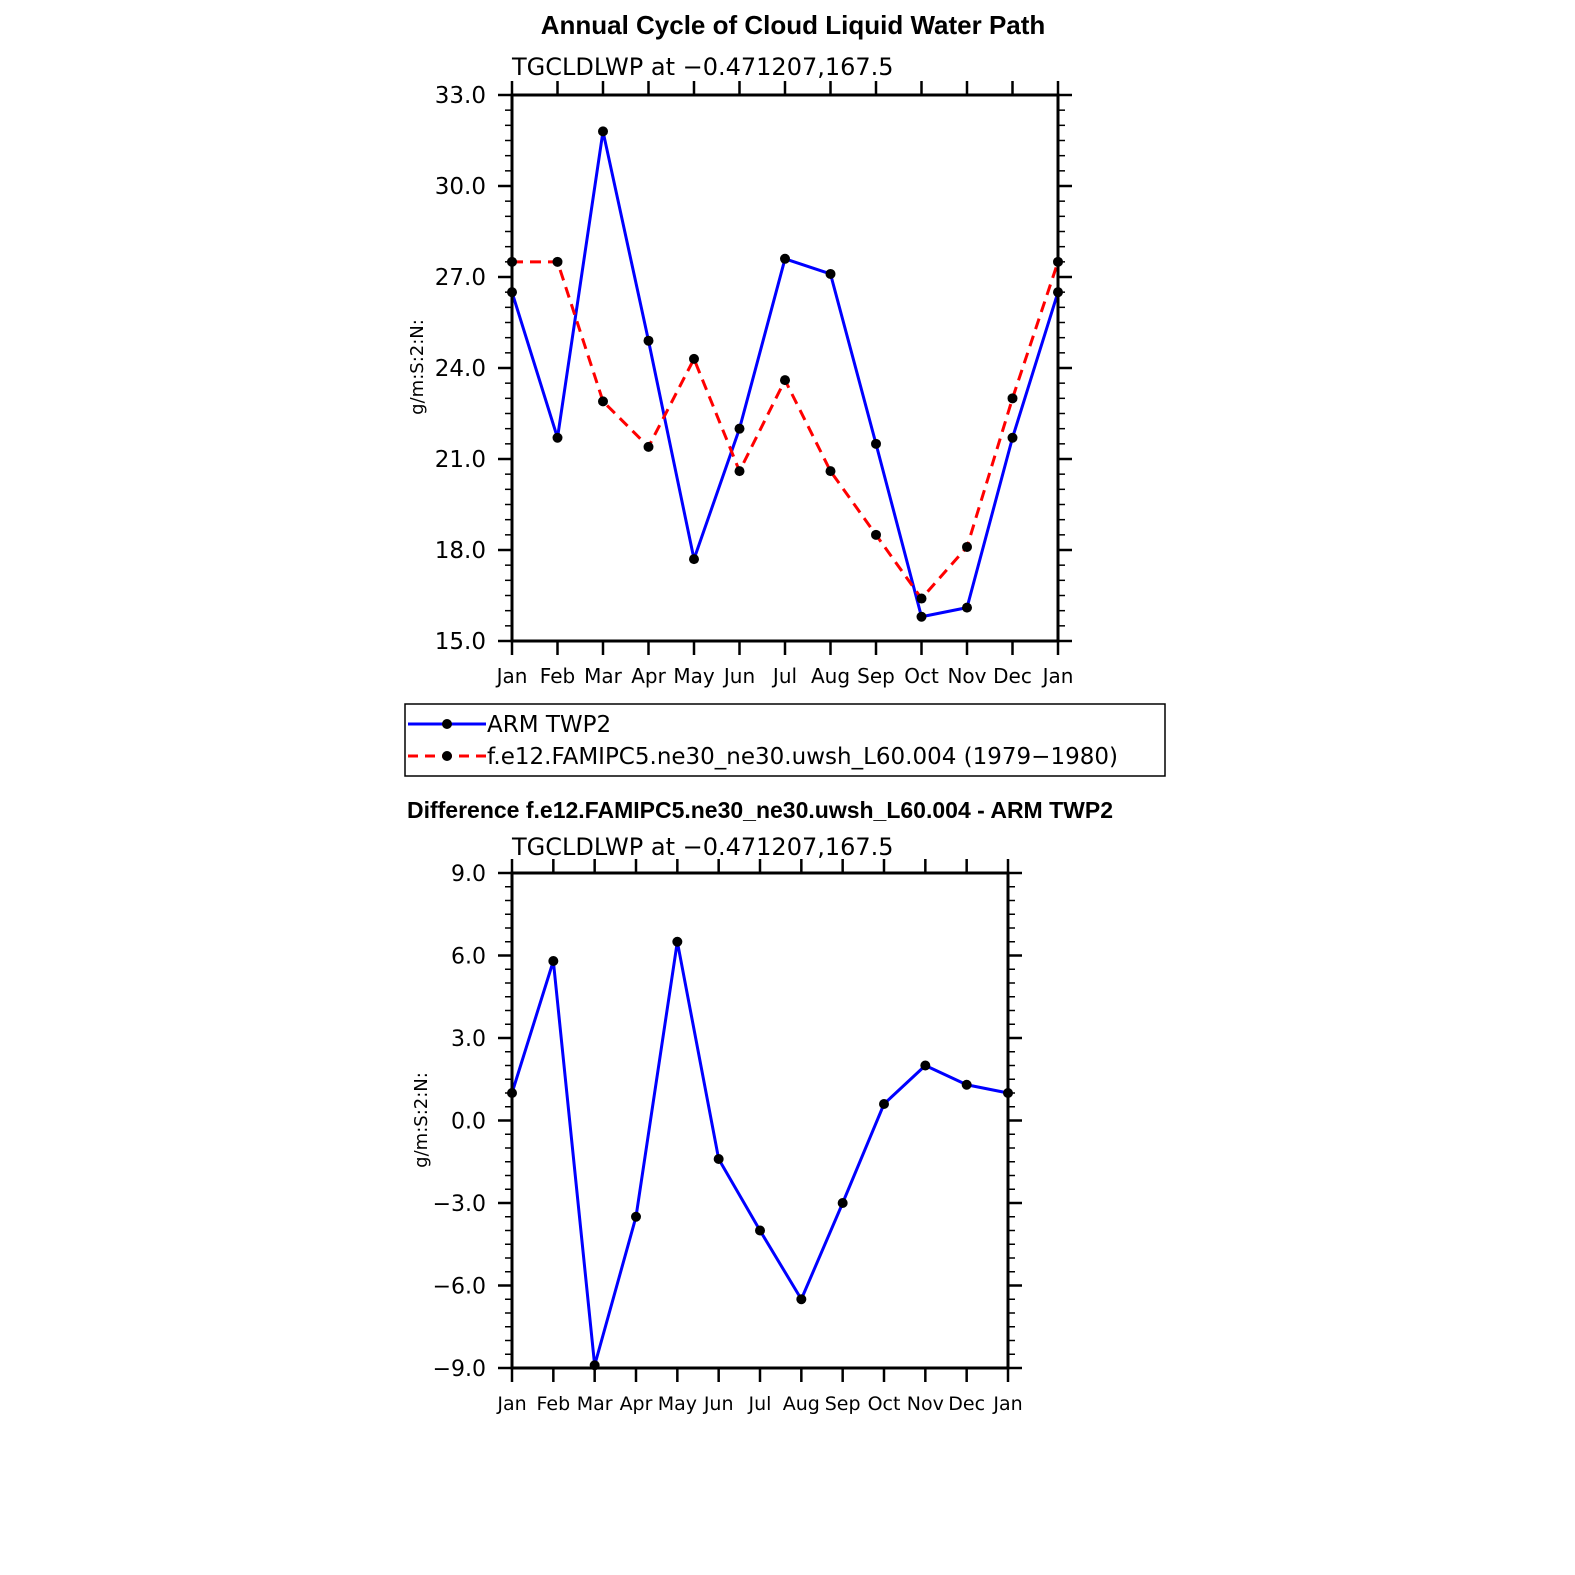 The image size is (1575, 1575). What do you see at coordinates (447, 756) in the screenshot?
I see `legend-marker-model` at bounding box center [447, 756].